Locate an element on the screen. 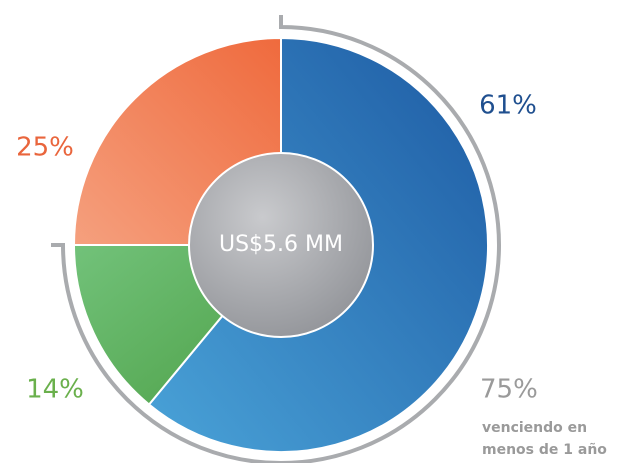 The image size is (619, 463). data-label: 61% is located at coordinates (508, 106).